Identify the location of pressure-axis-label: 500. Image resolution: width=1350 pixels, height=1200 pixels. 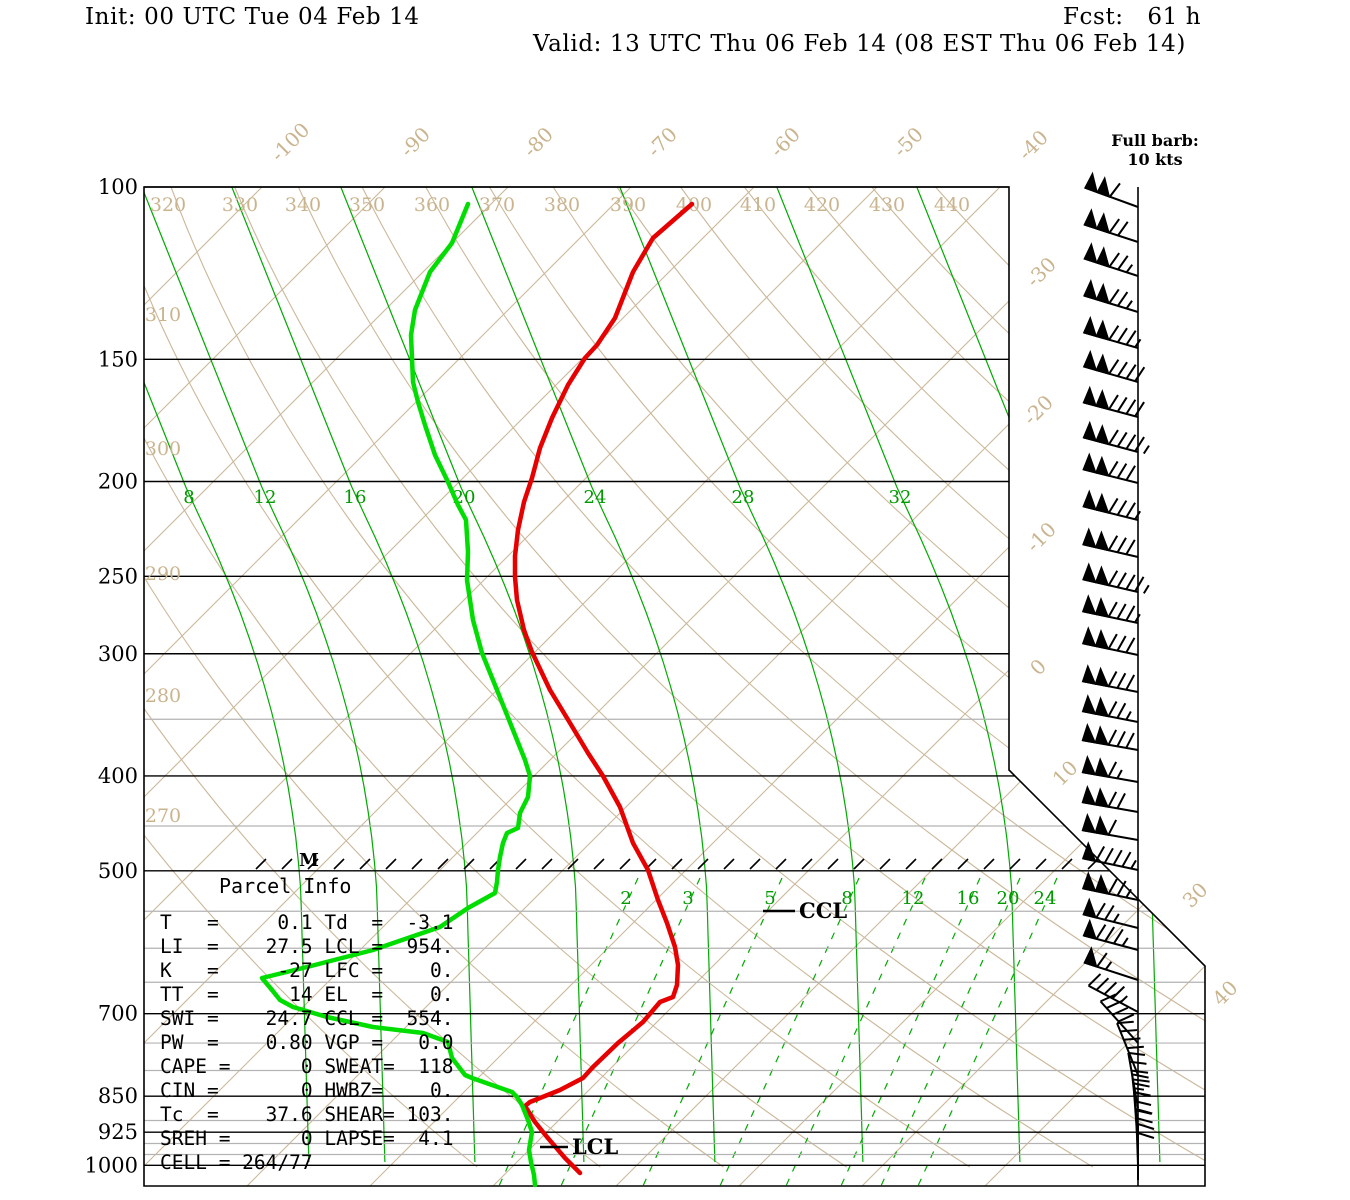
(118, 871).